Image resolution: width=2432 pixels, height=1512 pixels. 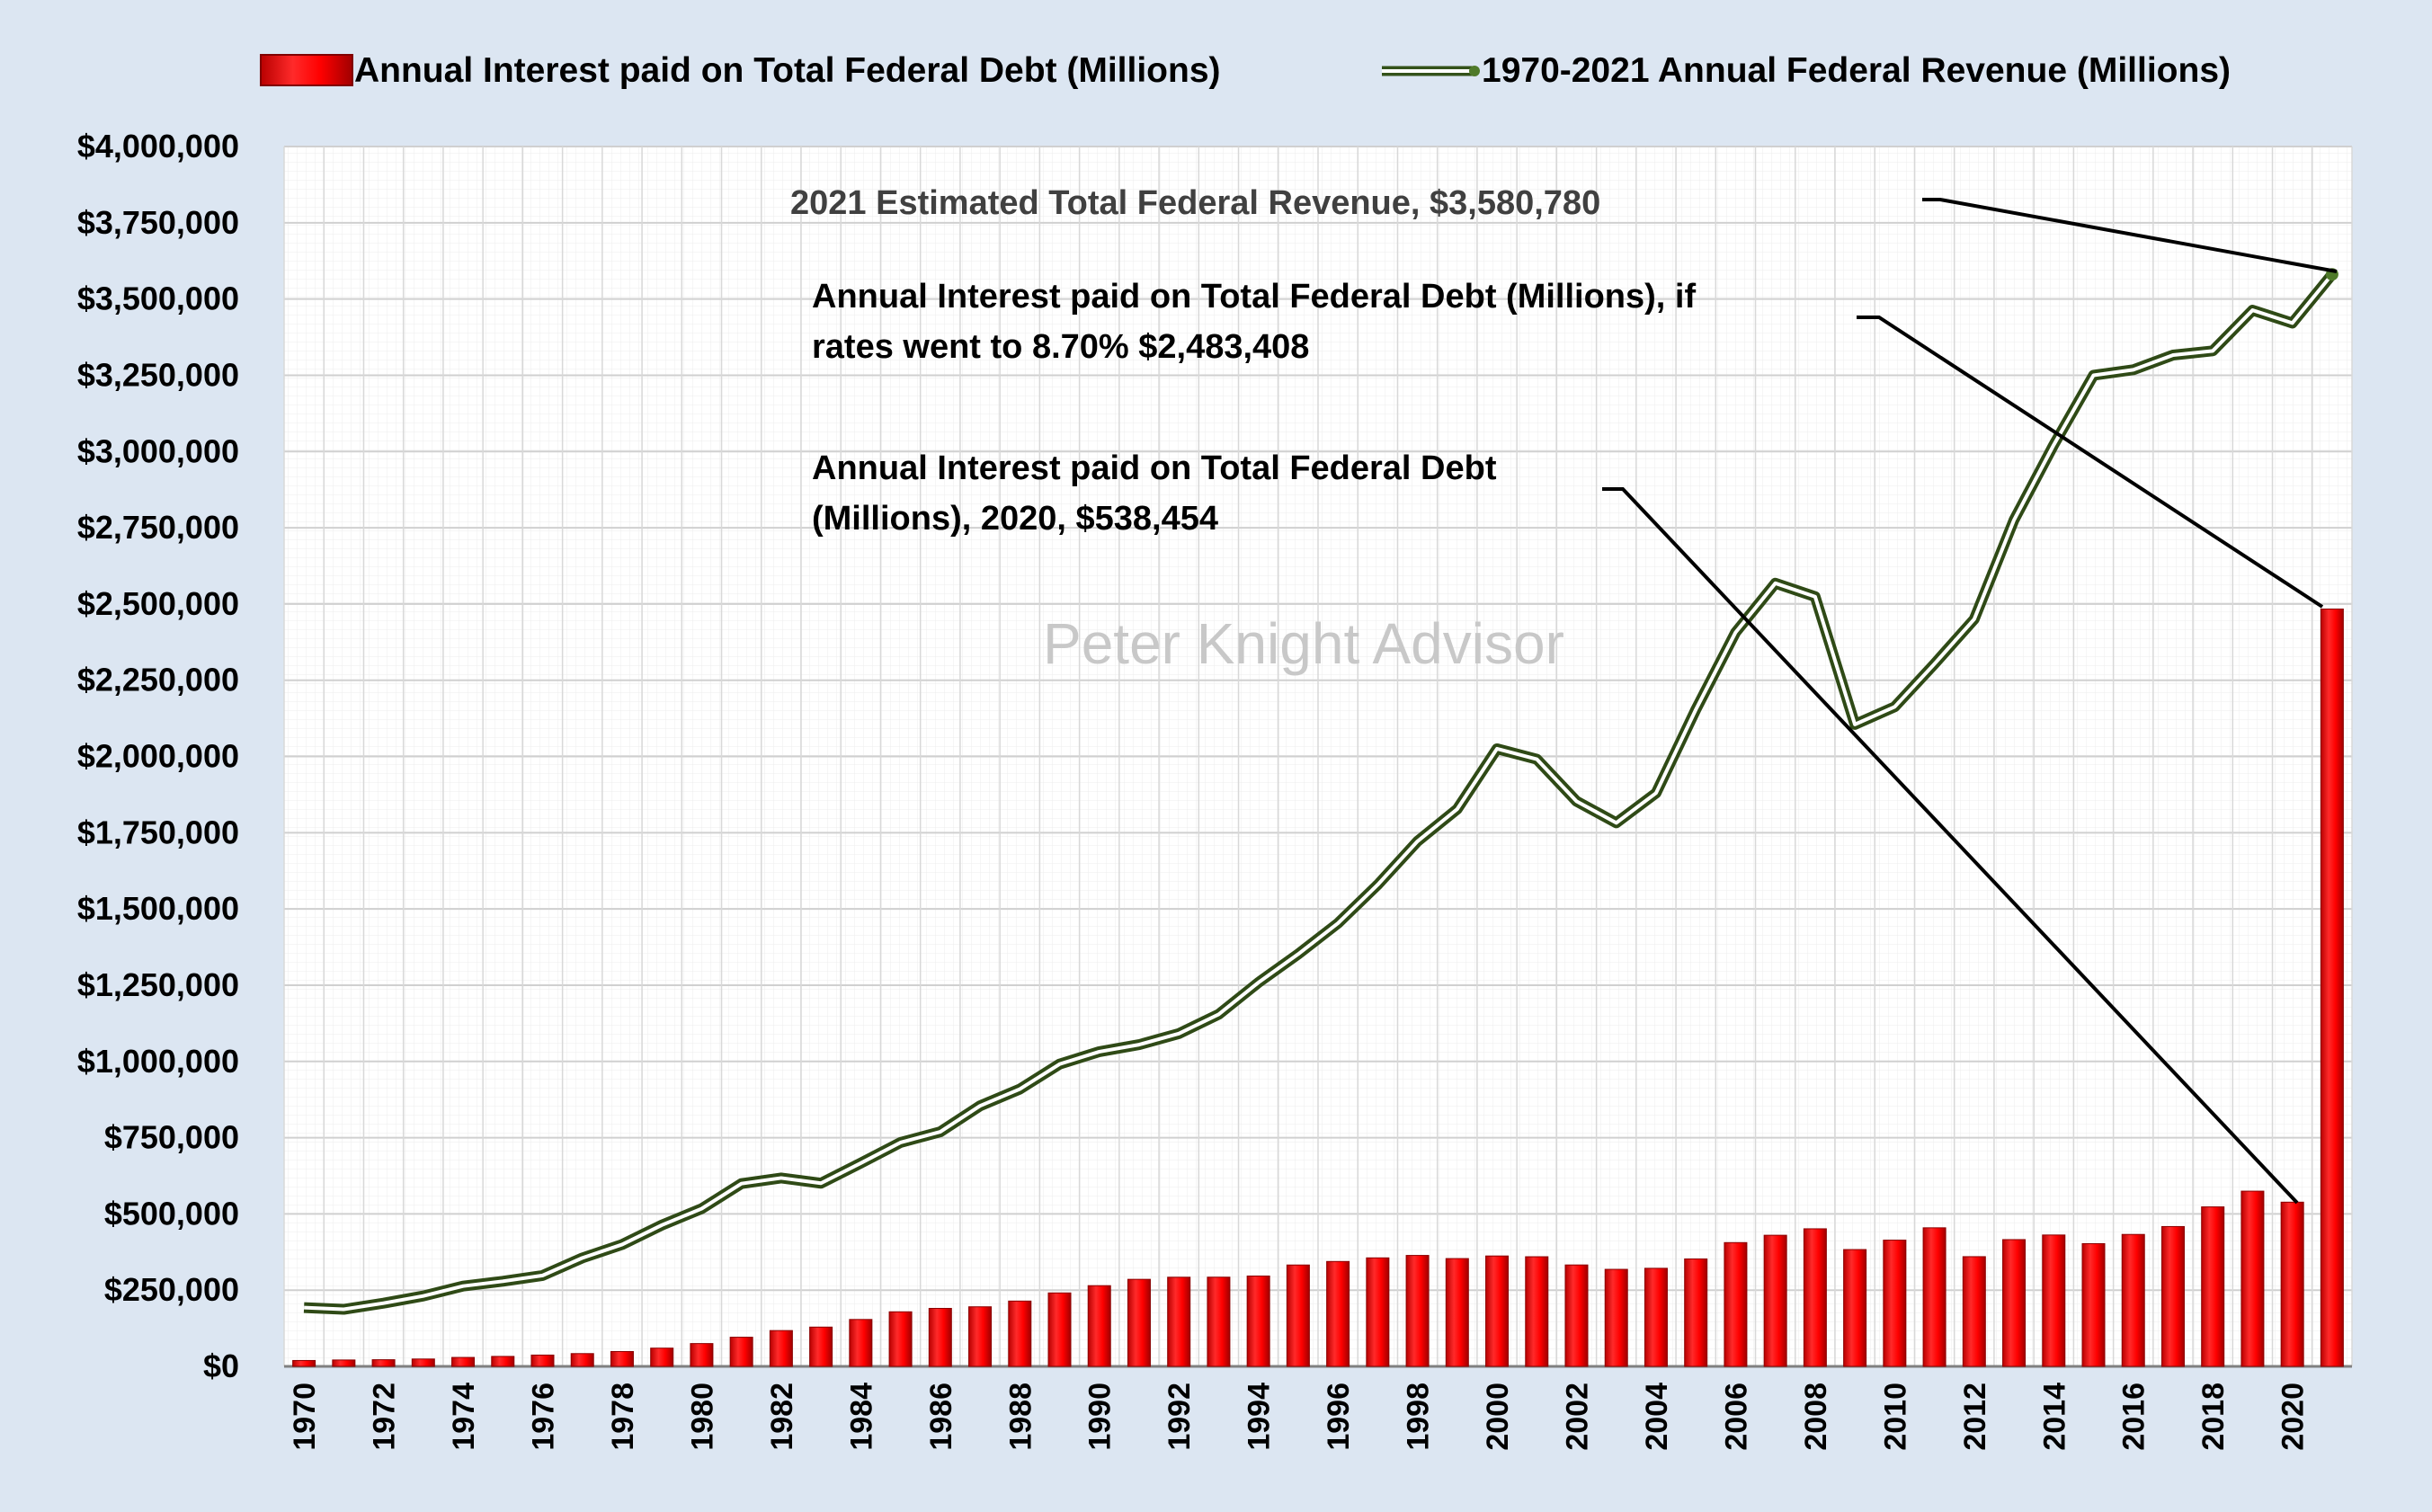 What do you see at coordinates (385, 1417) in the screenshot?
I see `x-tick-label: 1972` at bounding box center [385, 1417].